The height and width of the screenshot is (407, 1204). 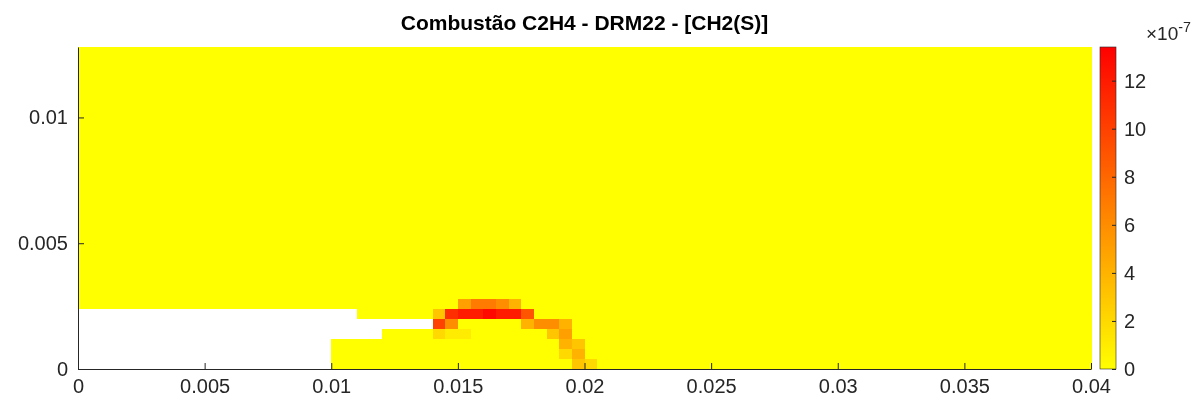 What do you see at coordinates (585, 386) in the screenshot?
I see `x-tick-label: 0.02` at bounding box center [585, 386].